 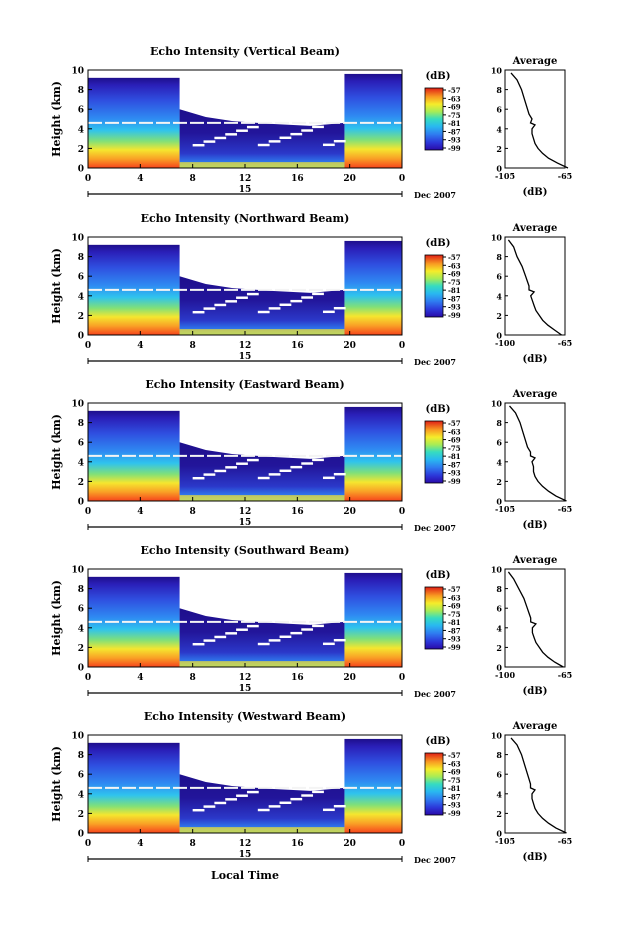 I want to click on profile-y-tick-label: 10, so click(x=497, y=736).